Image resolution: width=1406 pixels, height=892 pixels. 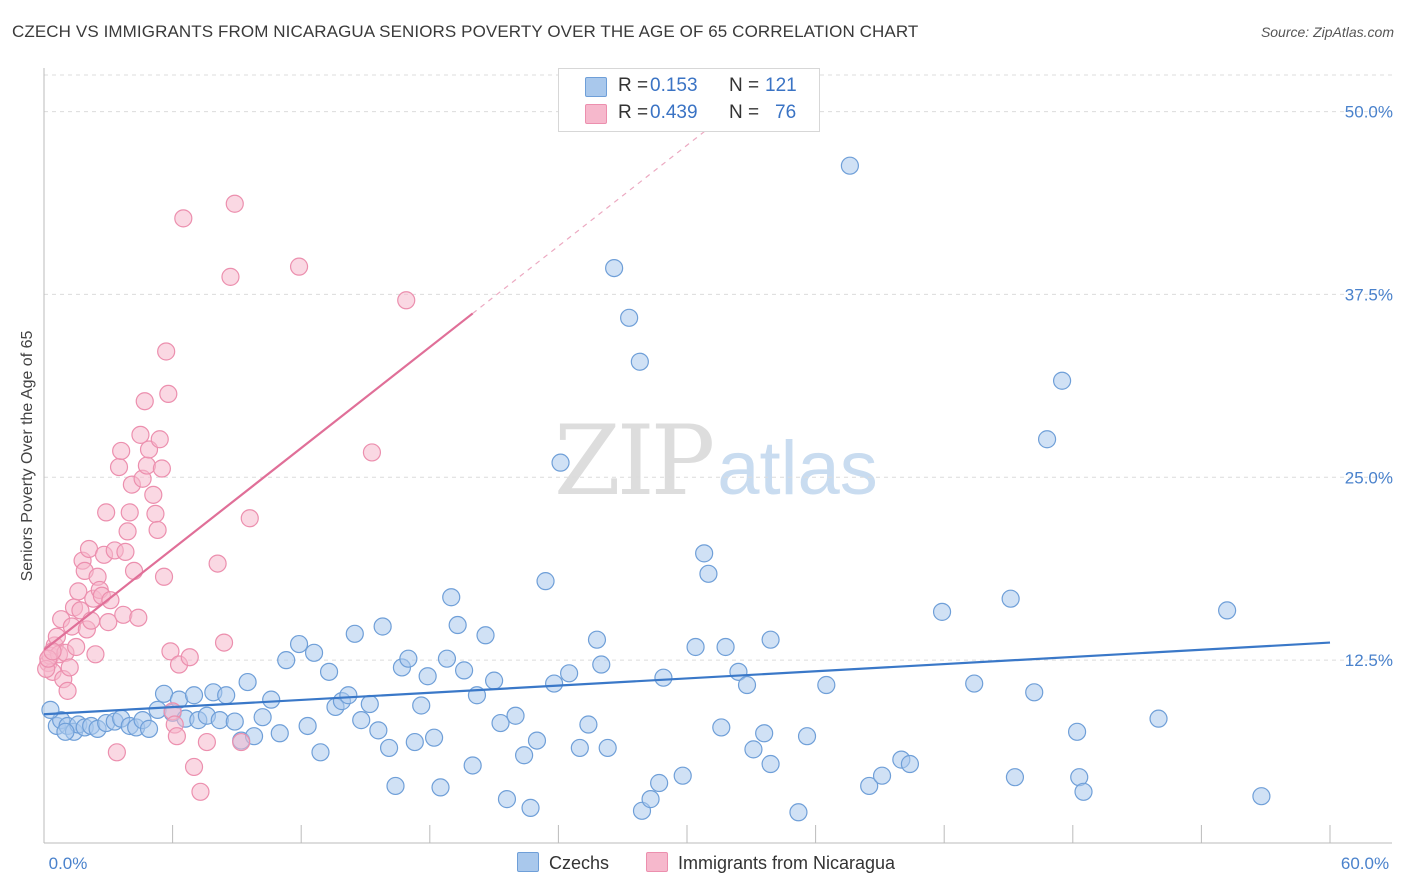 What do you see at coordinates (1369, 112) in the screenshot?
I see `y-tick-label: 50.0%` at bounding box center [1369, 112].